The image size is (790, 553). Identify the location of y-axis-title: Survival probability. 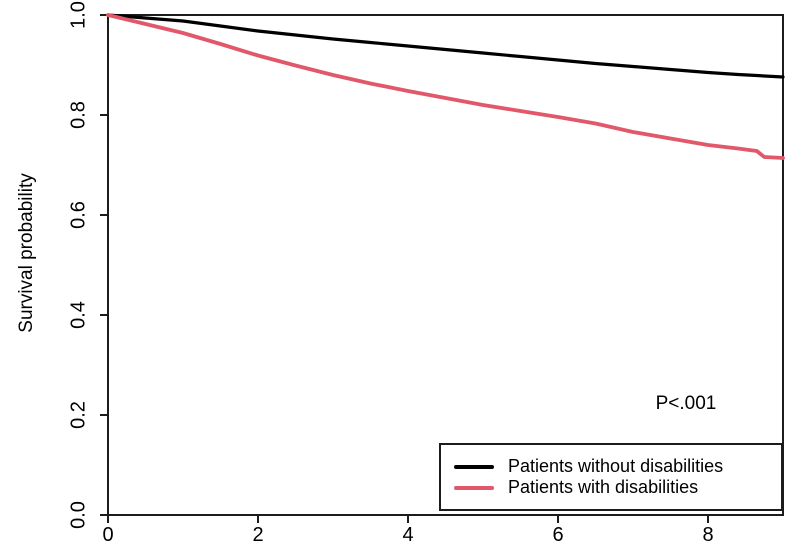
(26, 253).